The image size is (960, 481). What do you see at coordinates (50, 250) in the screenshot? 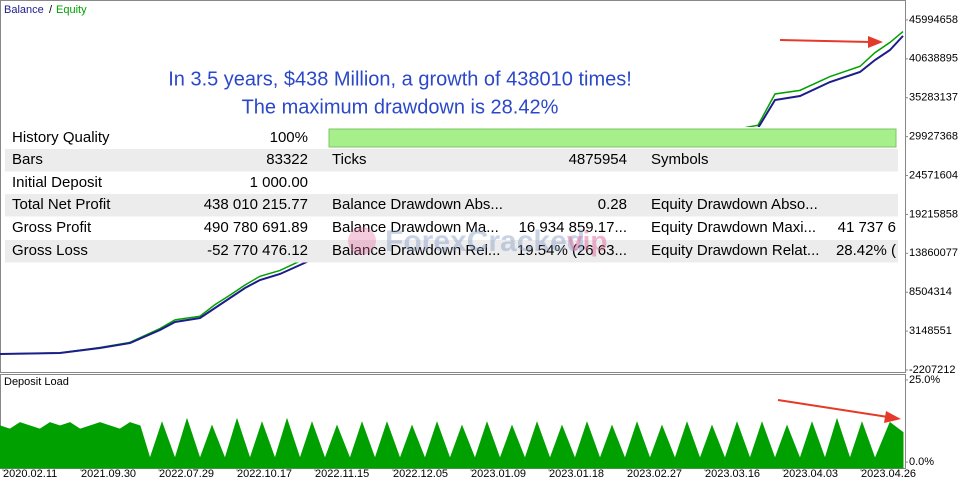
I see `table-label: Gross Loss` at bounding box center [50, 250].